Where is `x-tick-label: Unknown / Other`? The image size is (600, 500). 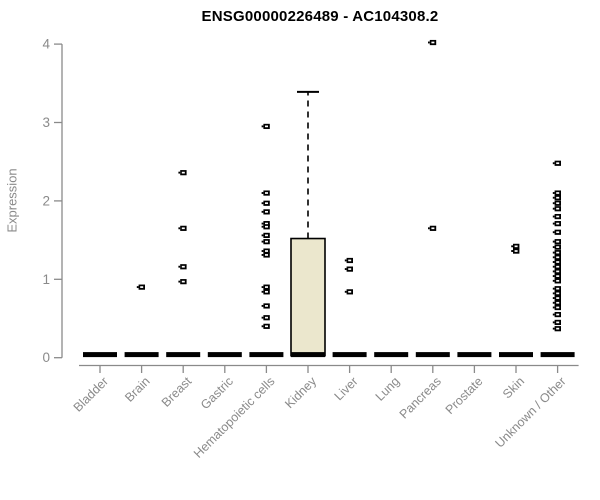 x-tick-label: Unknown / Other is located at coordinates (530, 412).